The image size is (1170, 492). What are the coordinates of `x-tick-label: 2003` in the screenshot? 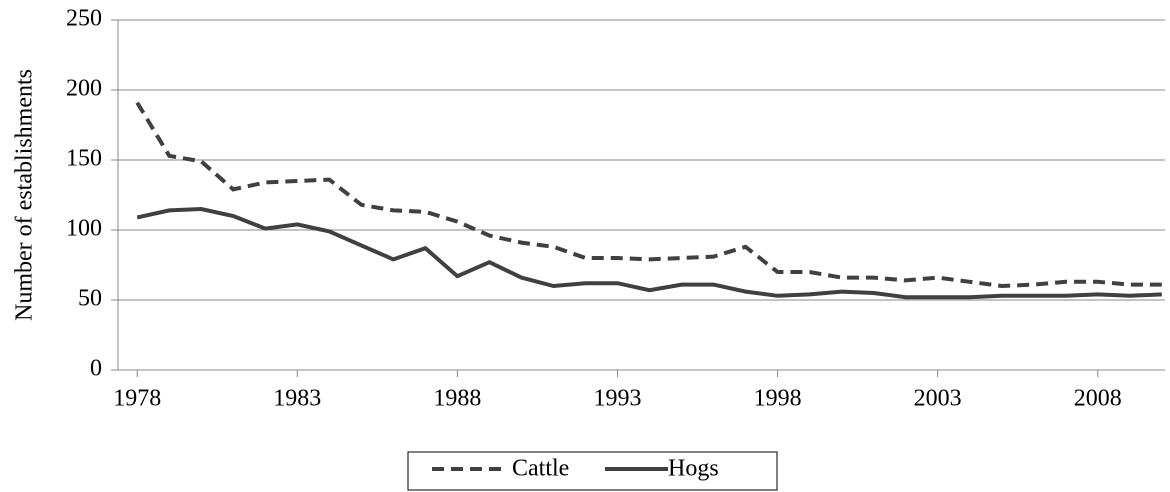 It's located at (938, 399).